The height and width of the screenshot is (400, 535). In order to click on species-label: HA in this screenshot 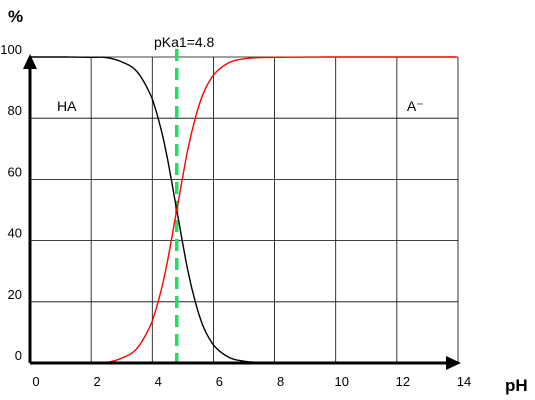, I will do `click(67, 106)`.